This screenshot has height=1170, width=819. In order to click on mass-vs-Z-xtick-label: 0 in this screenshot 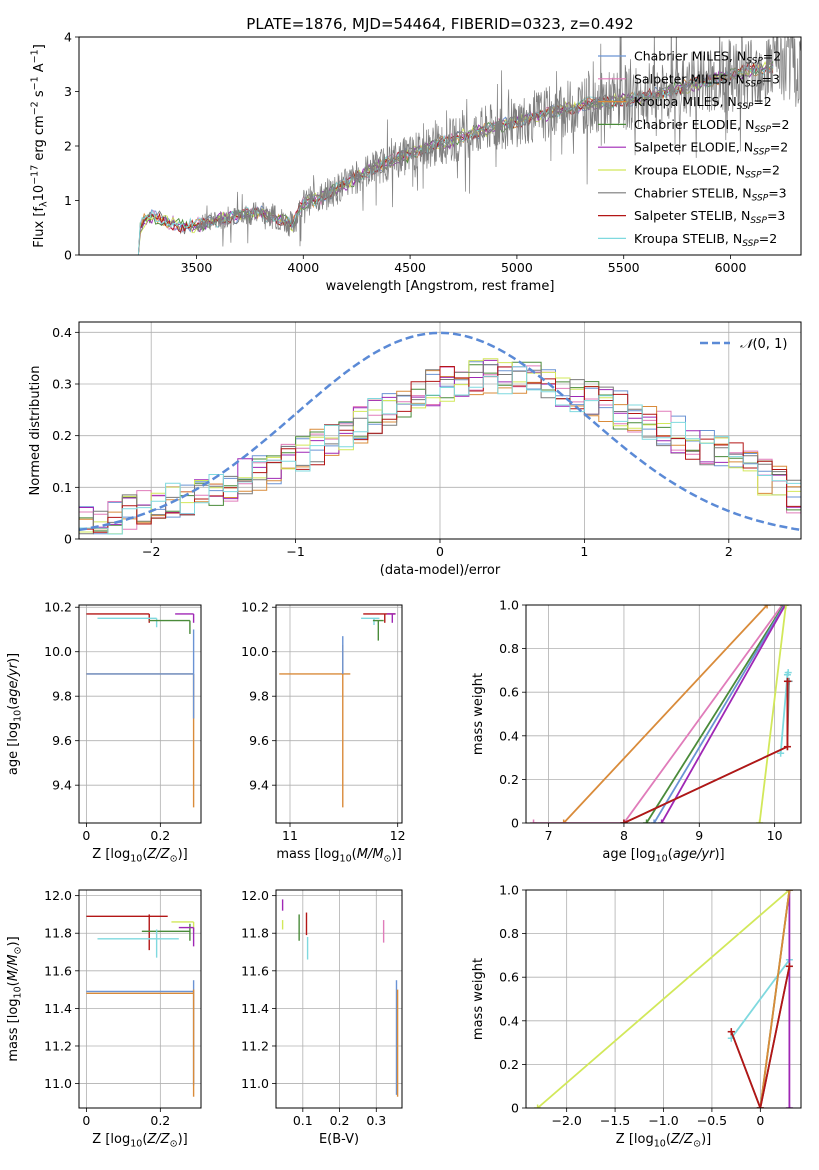, I will do `click(86, 1120)`.